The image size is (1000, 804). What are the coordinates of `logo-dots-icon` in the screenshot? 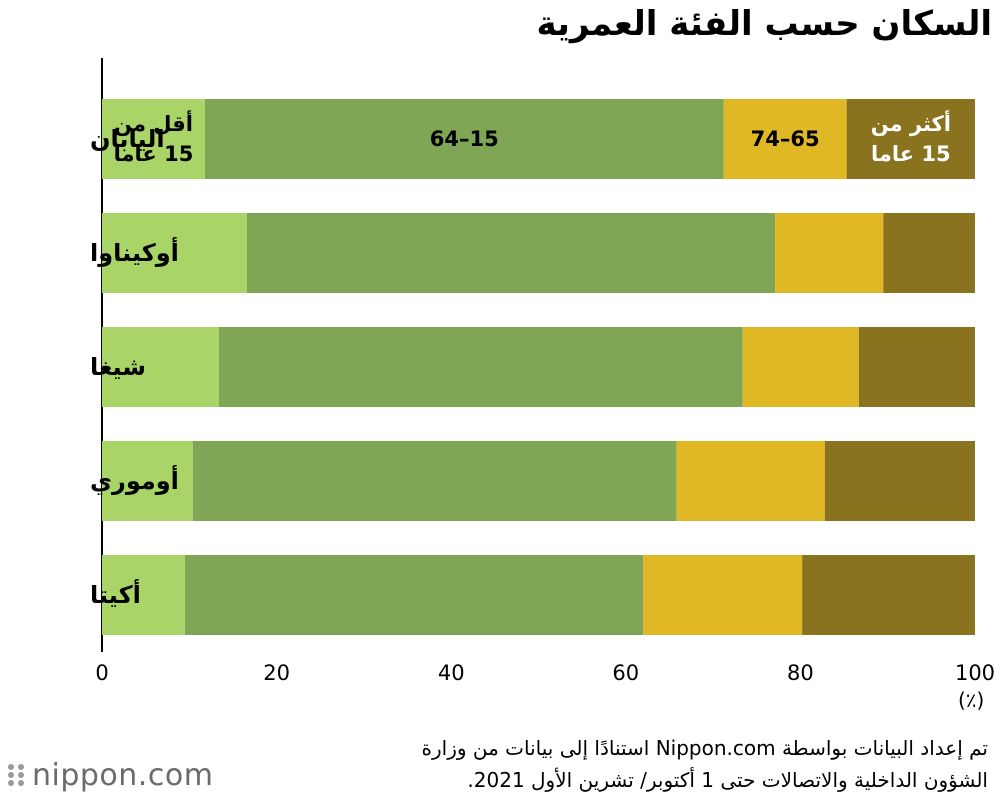 It's located at (16, 775).